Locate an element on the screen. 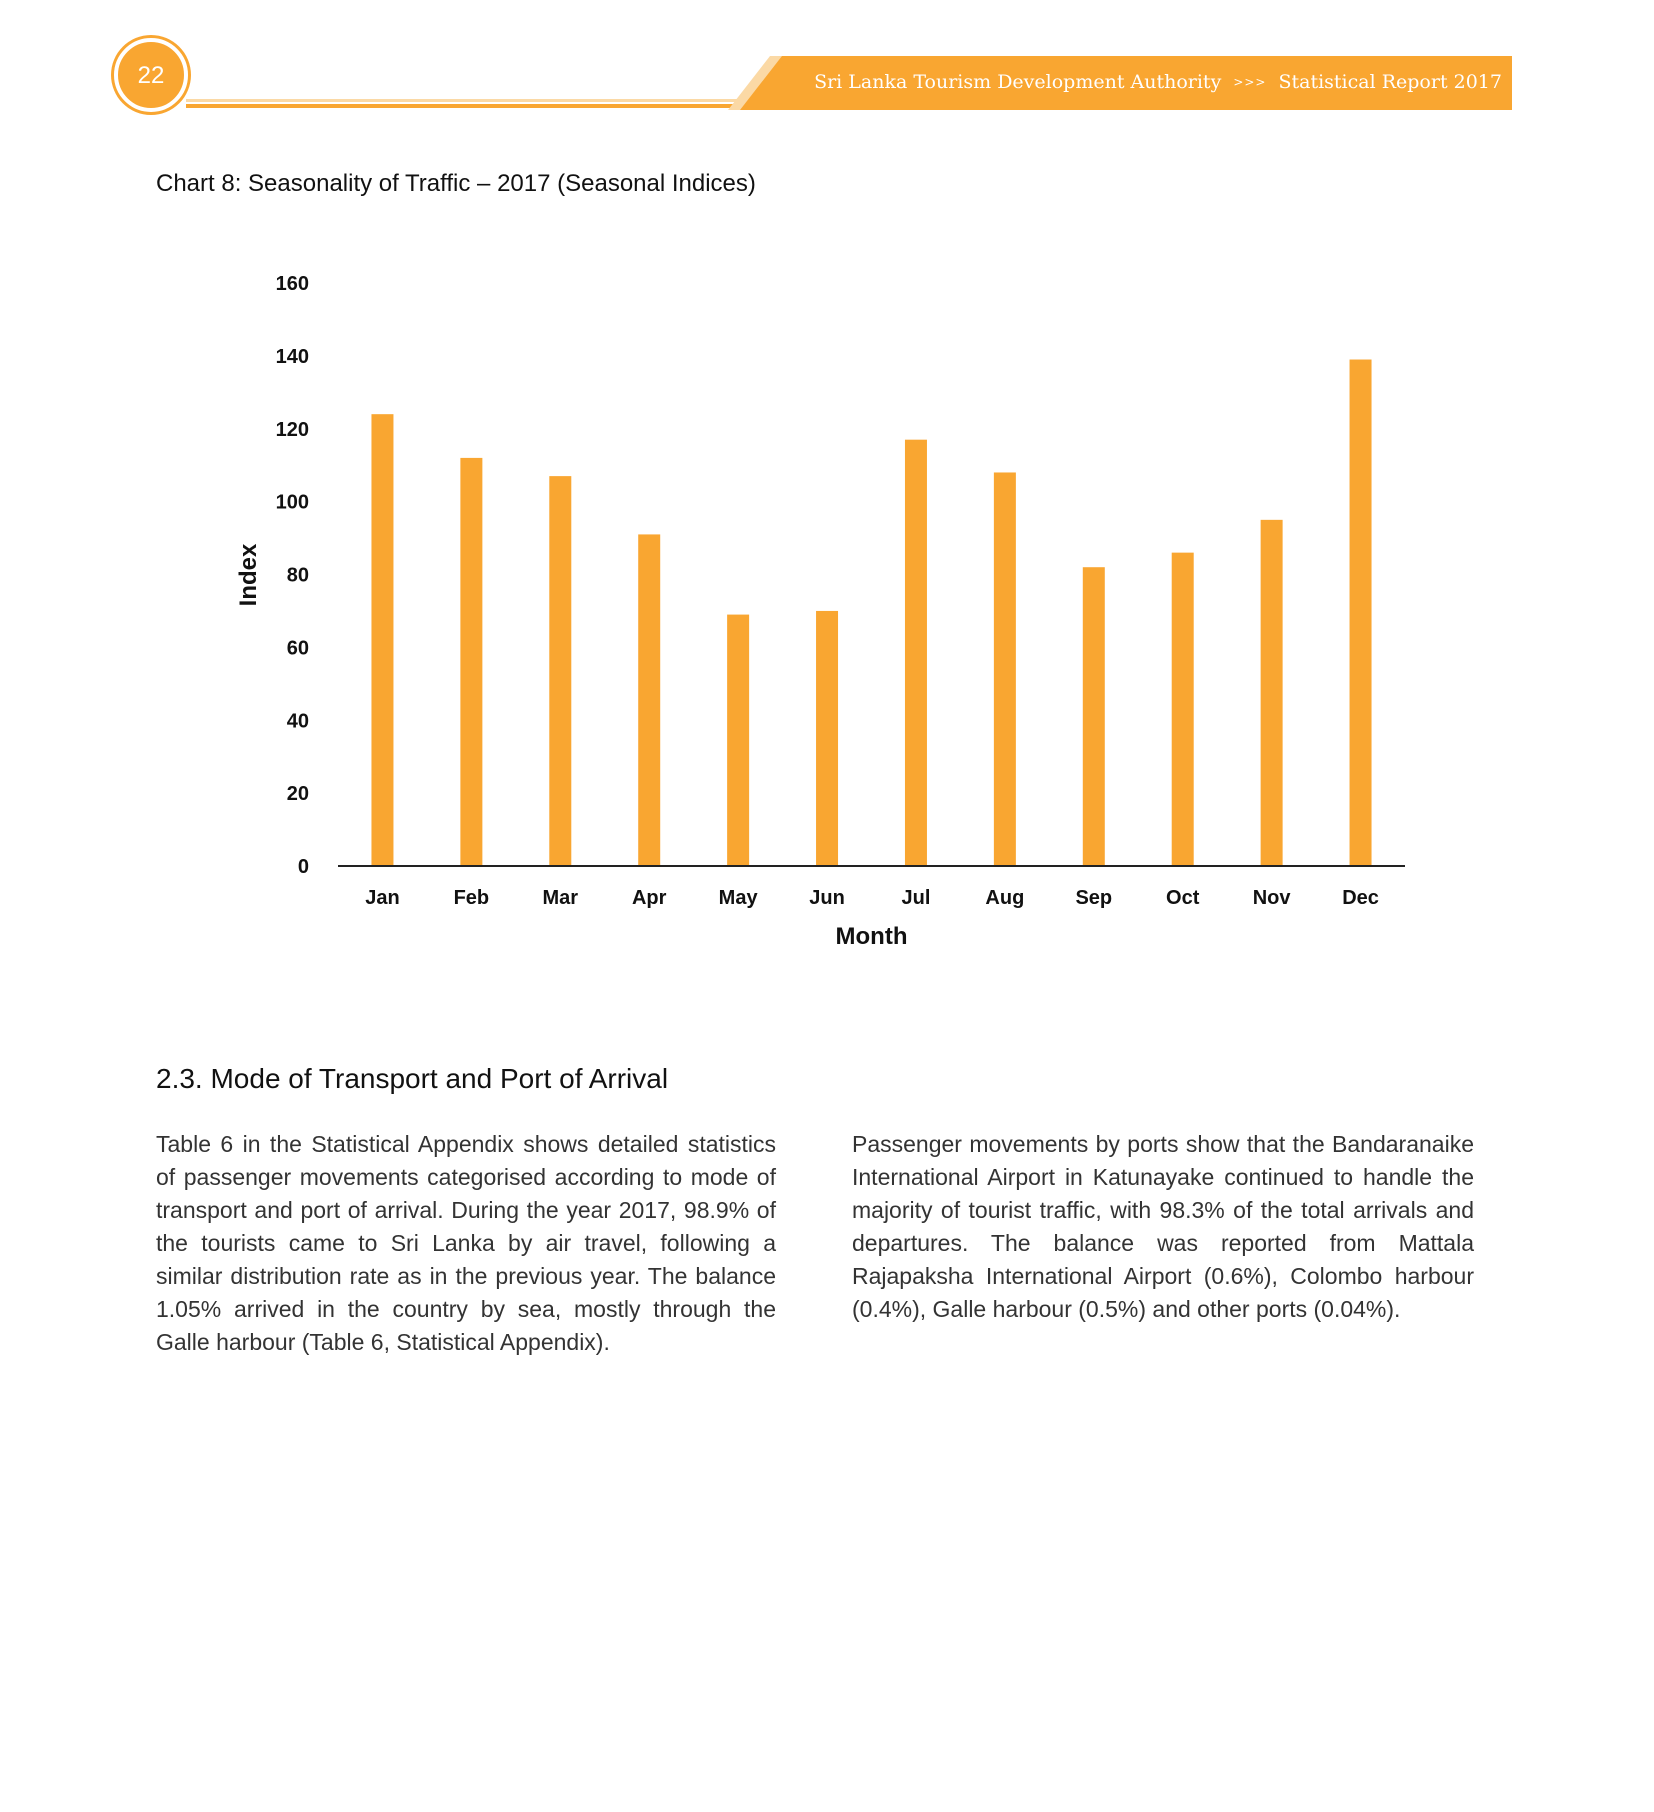  bar-oct is located at coordinates (1182, 709).